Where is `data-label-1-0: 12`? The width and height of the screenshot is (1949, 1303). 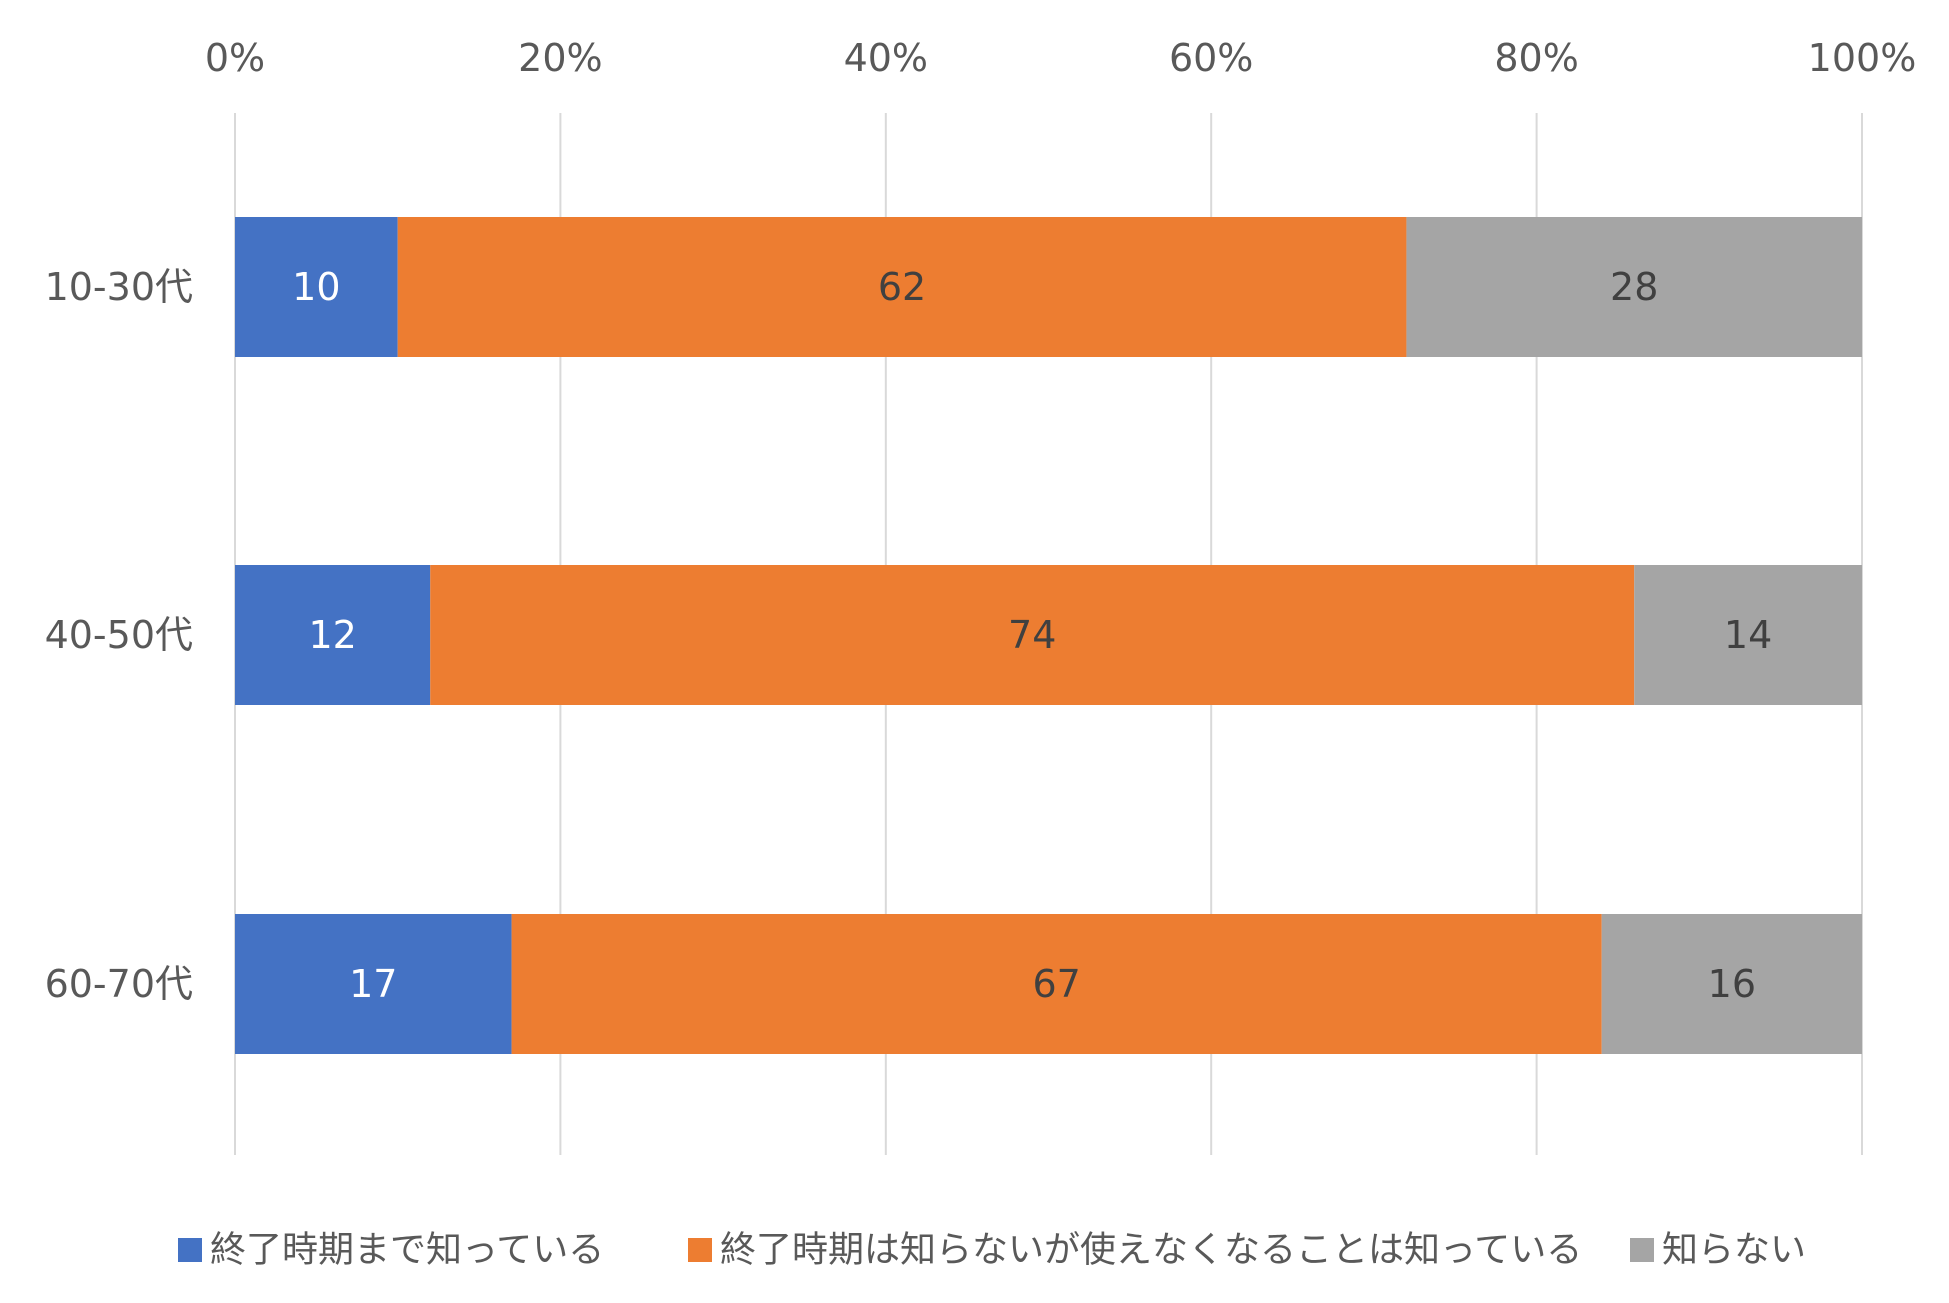
data-label-1-0: 12 is located at coordinates (332, 635).